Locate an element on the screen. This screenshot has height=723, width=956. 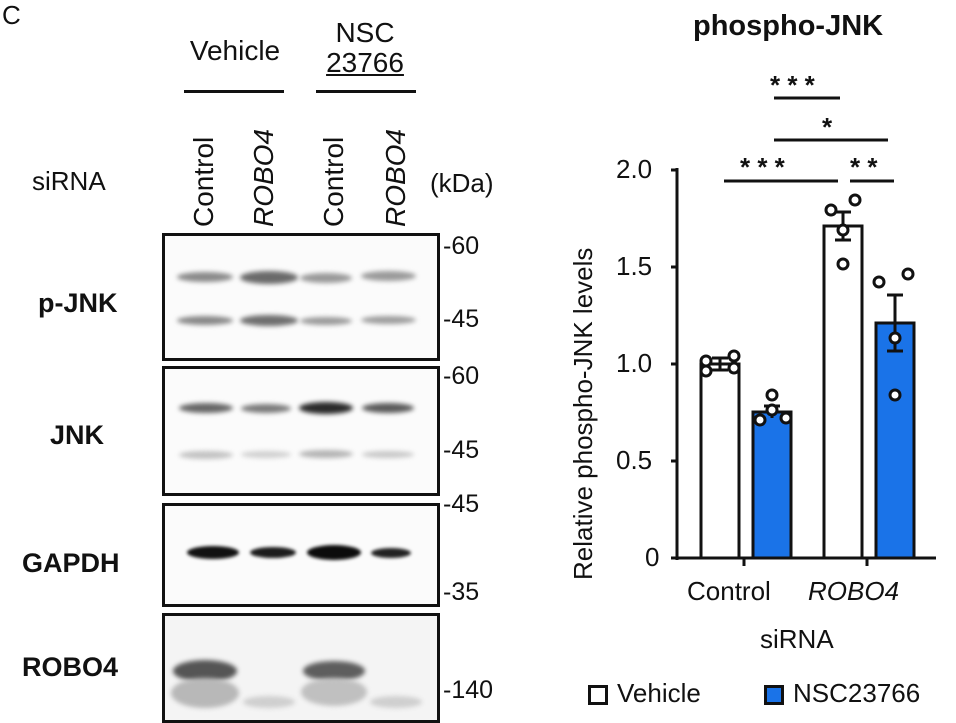
row-label-gapdh: GAPDH is located at coordinates (71, 563).